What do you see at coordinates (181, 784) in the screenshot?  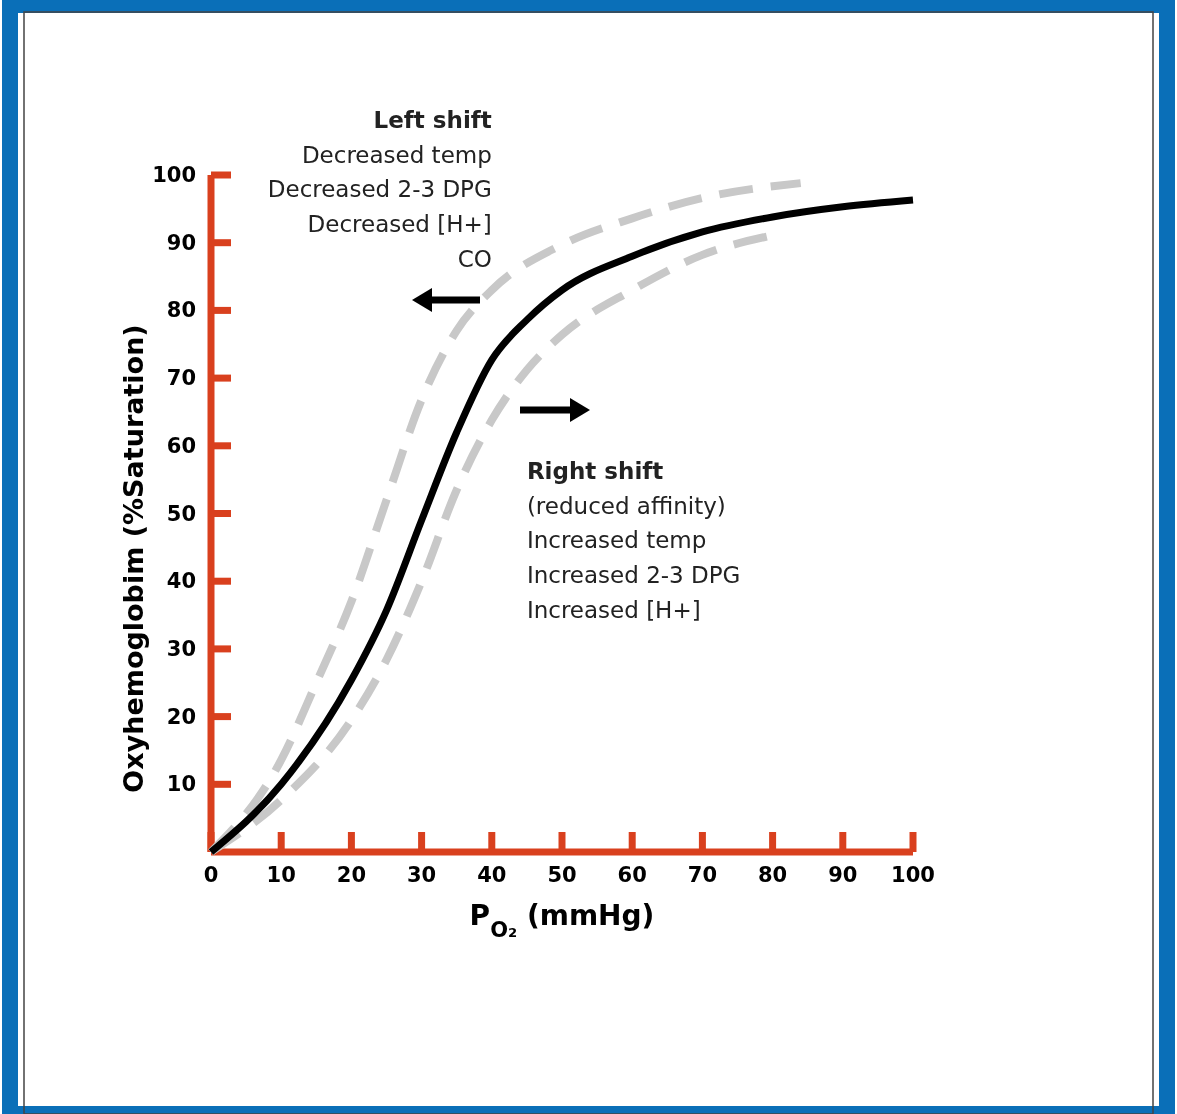 I see `y-tick-label: 10` at bounding box center [181, 784].